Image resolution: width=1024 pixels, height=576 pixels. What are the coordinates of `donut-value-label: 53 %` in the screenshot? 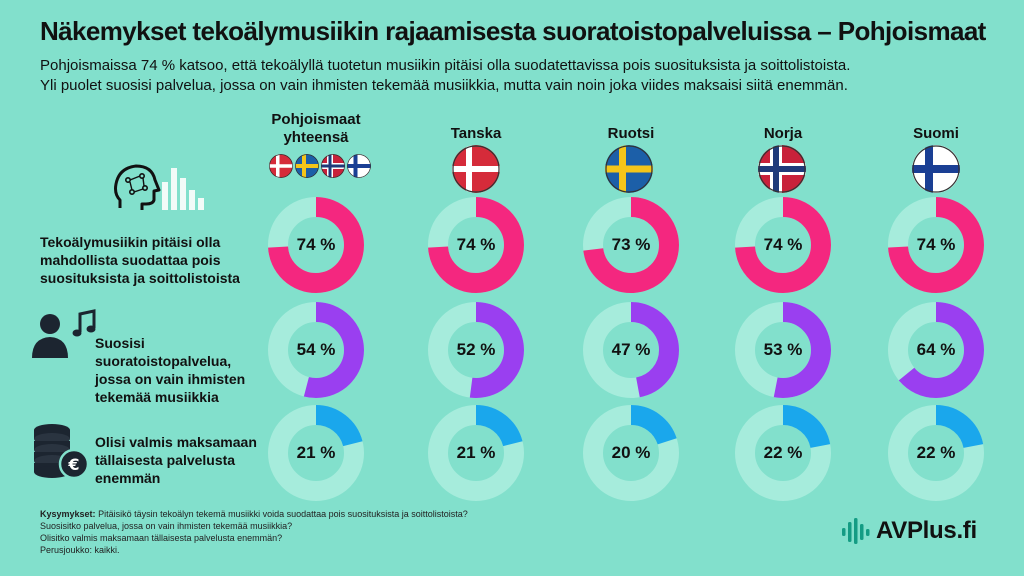 It's located at (783, 349).